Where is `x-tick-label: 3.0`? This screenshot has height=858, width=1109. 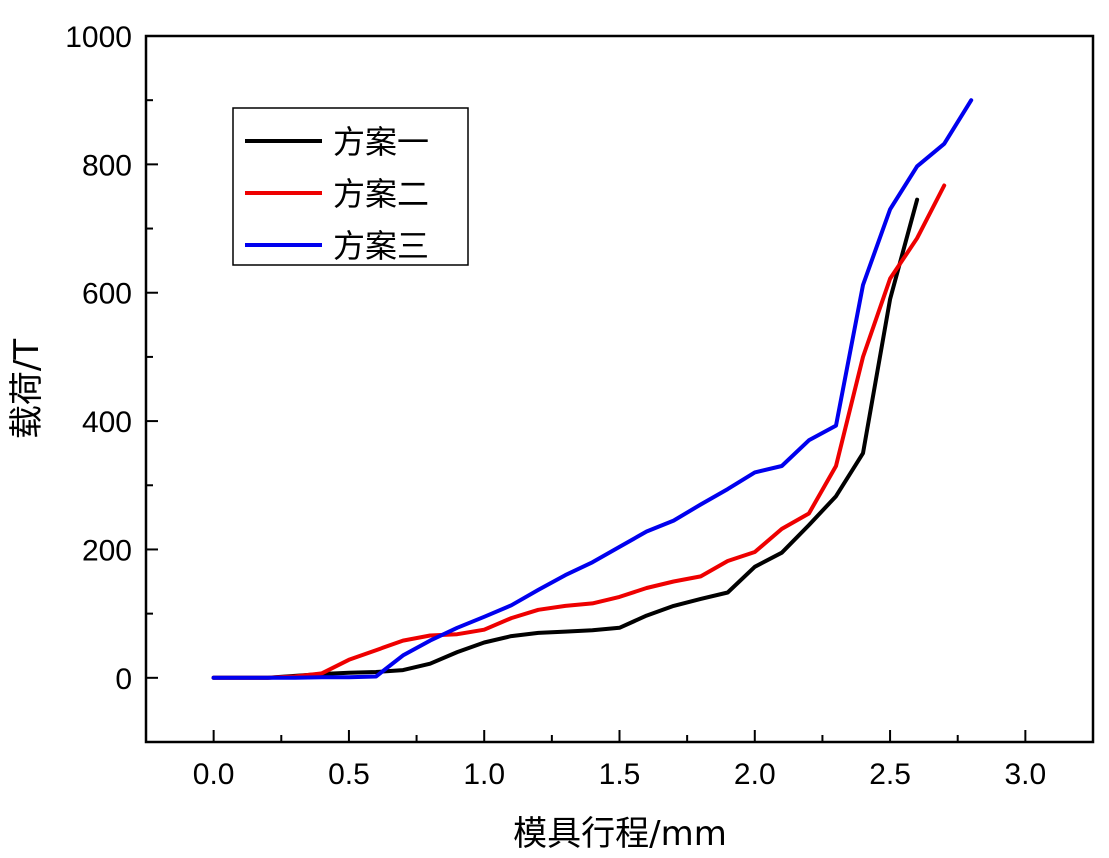 x-tick-label: 3.0 is located at coordinates (1025, 774).